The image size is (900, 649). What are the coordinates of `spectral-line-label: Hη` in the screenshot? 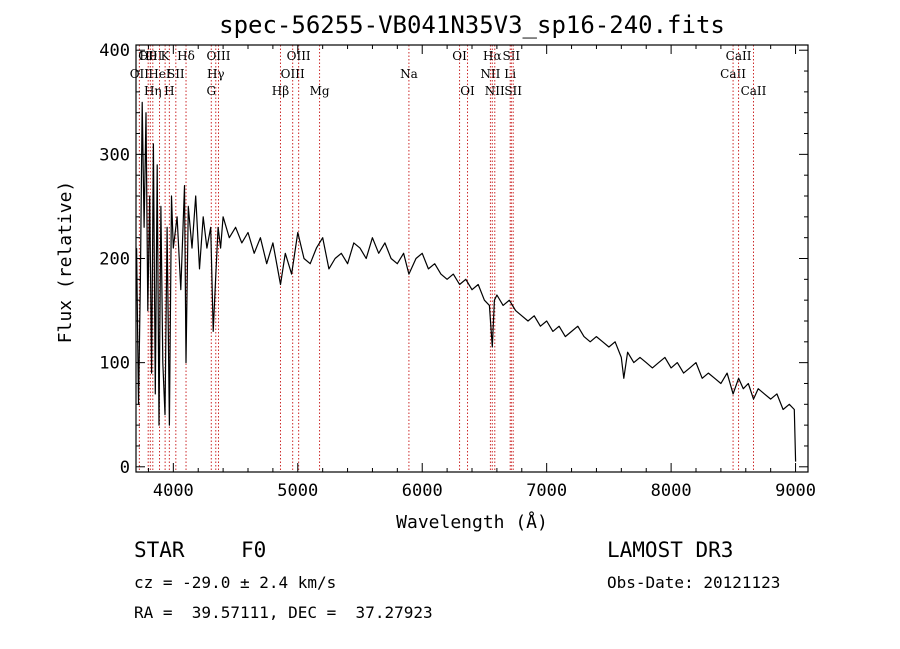 It's located at (153, 91).